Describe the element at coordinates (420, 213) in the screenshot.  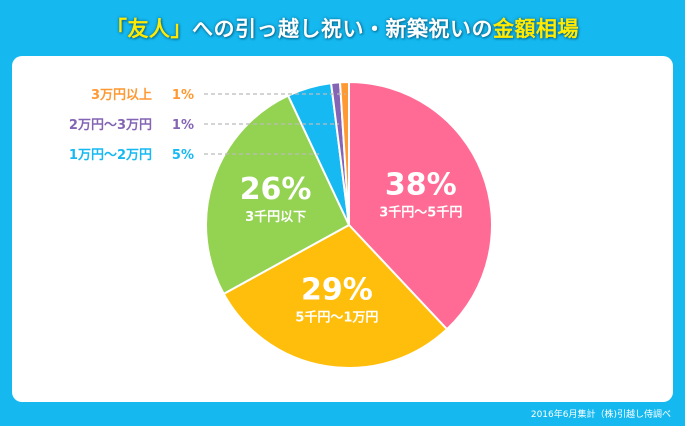
I see `slice-category-label: 3千円～5千円` at that location.